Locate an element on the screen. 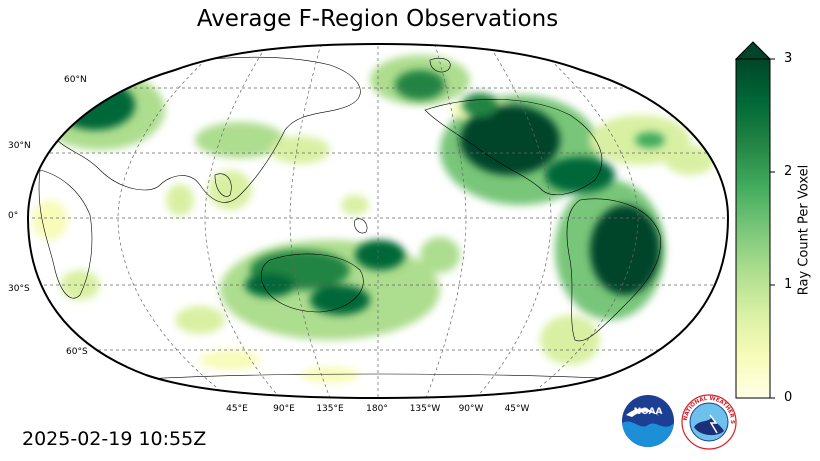  lat-label: 30°N is located at coordinates (19, 146).